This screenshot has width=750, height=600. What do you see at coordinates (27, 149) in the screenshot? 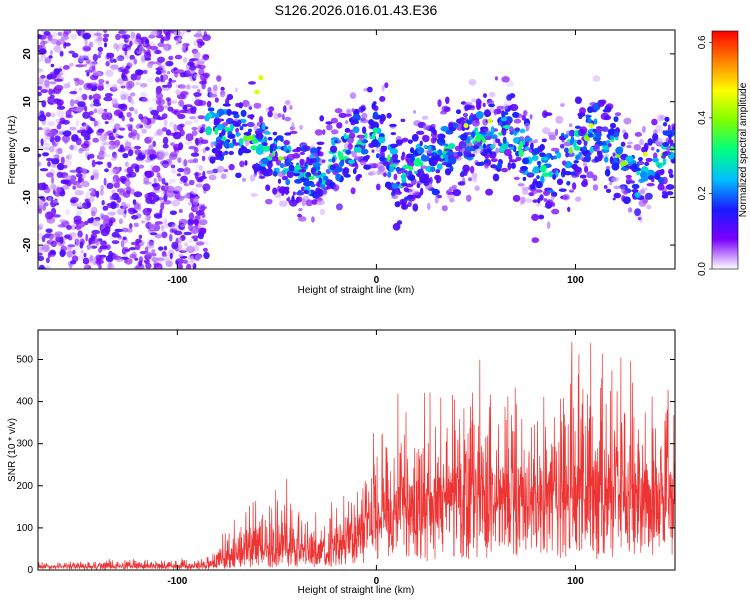
I see `y-tick-label: 0` at bounding box center [27, 149].